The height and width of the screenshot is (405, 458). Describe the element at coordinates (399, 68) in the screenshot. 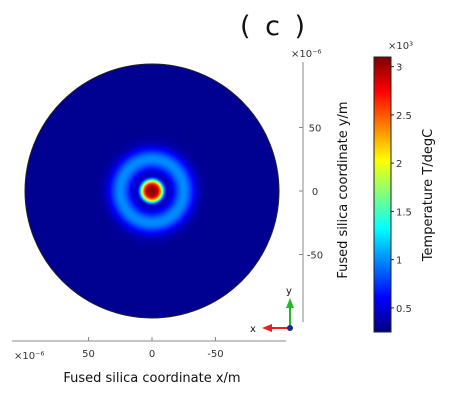

I see `colorbar-tick-label: 3` at that location.